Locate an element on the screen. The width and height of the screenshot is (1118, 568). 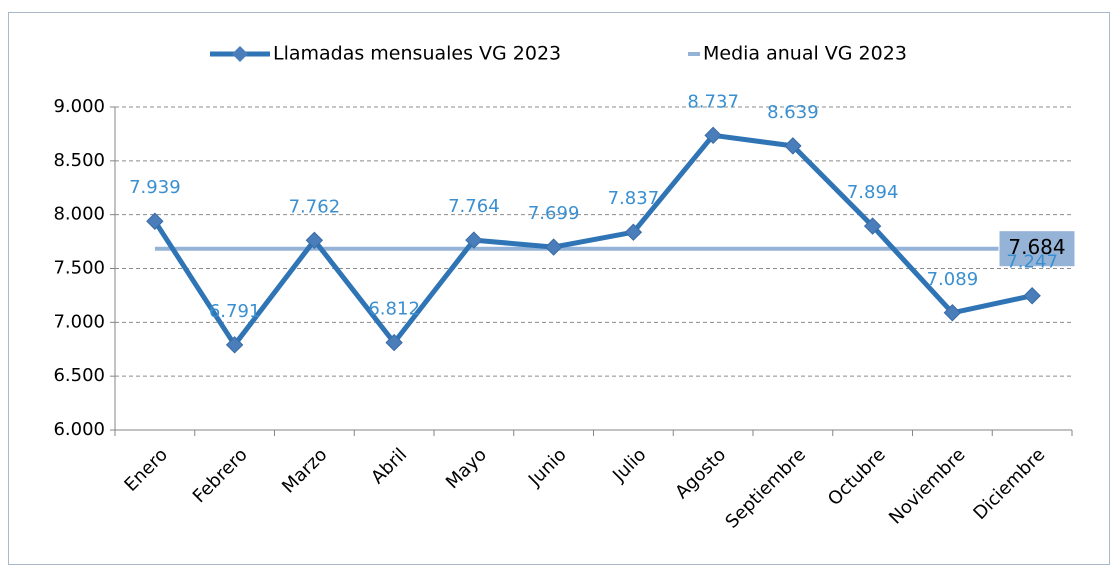
mean-label: 7.684 is located at coordinates (1036, 247).